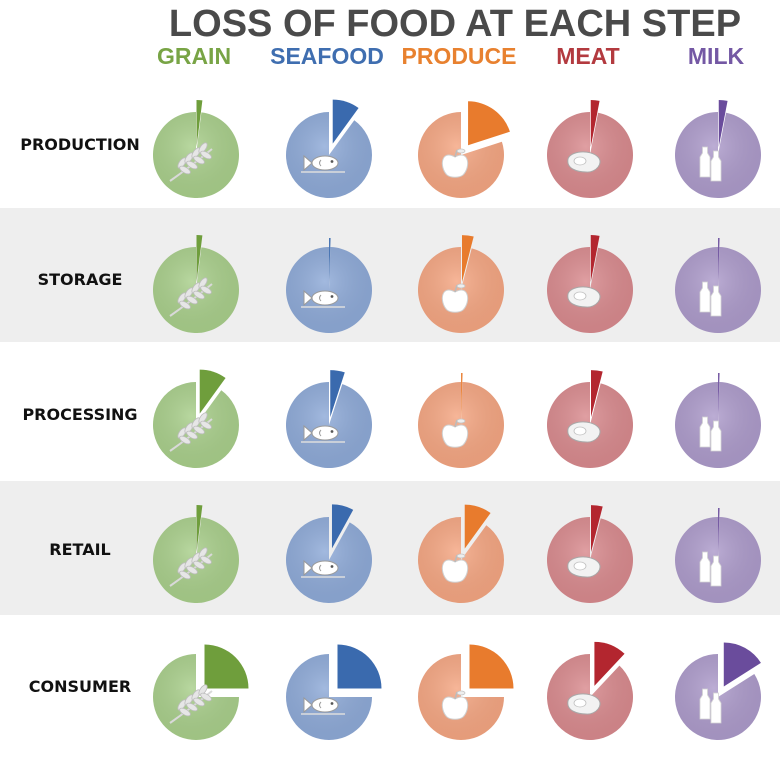  Describe the element at coordinates (80, 144) in the screenshot. I see `row-label-production: PRODUCTION` at that location.